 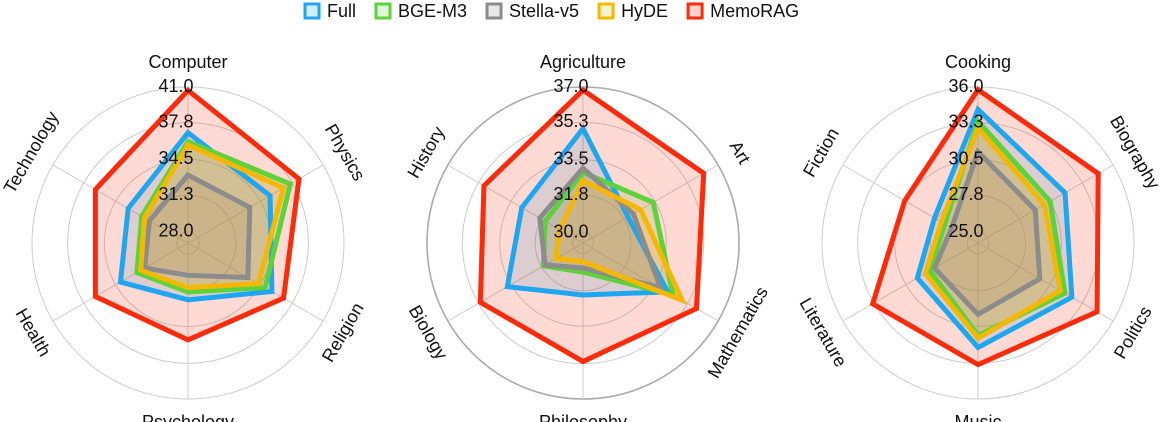 I want to click on axis-label: Technology, so click(x=31, y=152).